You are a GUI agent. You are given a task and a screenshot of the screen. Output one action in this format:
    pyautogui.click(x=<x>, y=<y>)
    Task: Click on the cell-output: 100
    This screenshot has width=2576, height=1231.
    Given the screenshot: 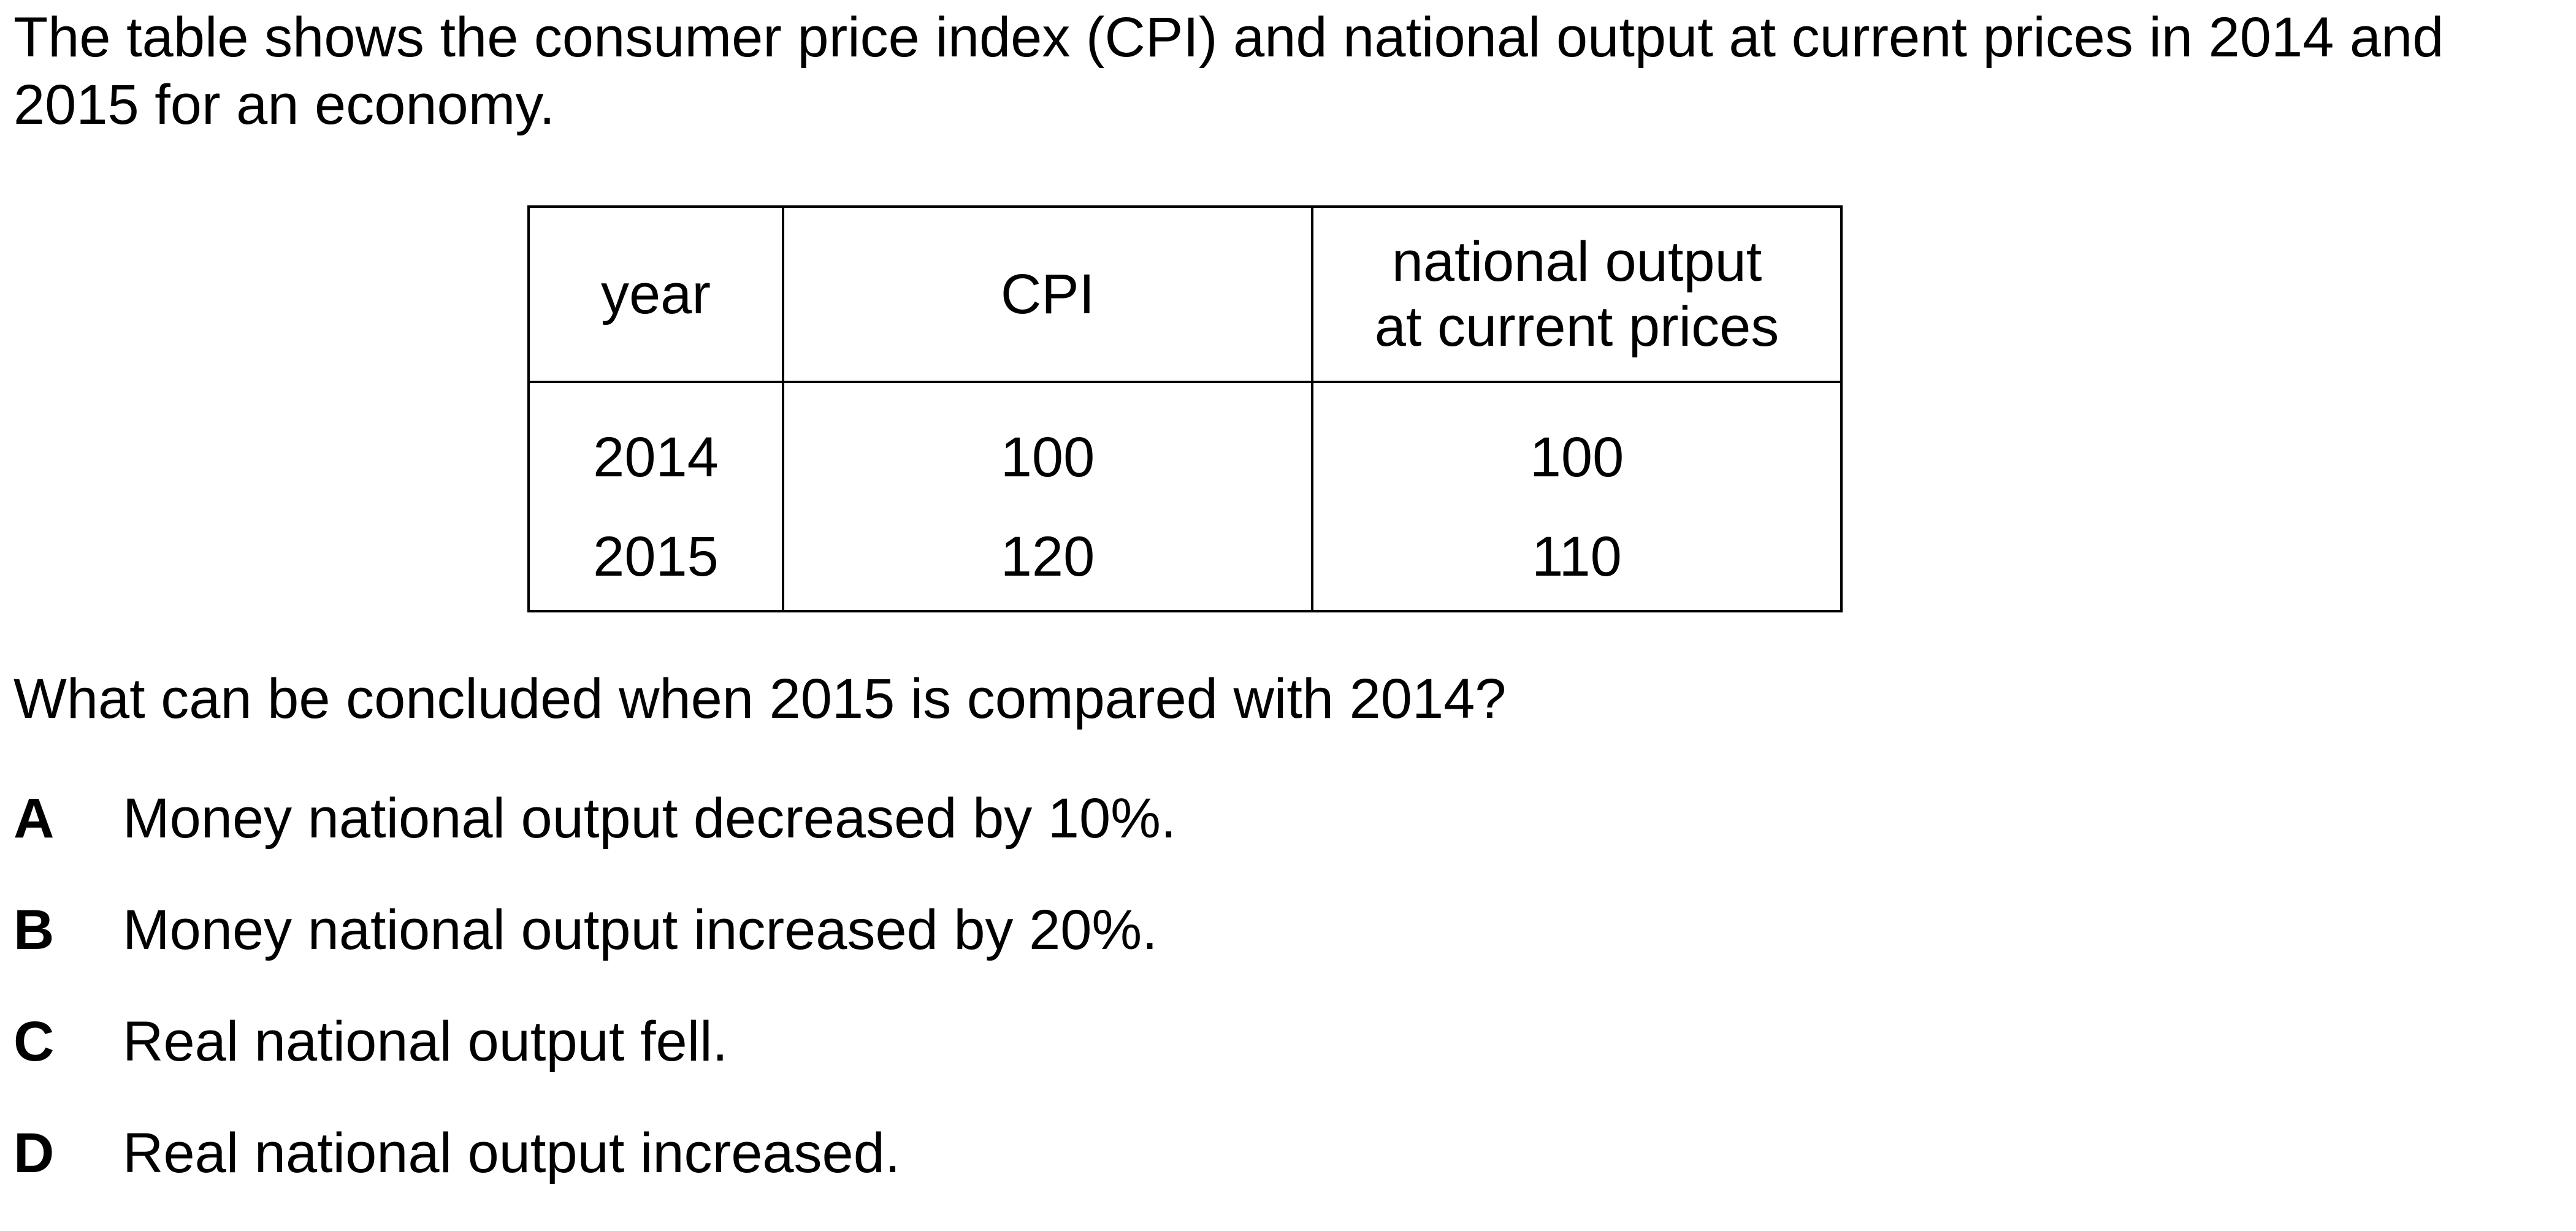 What is the action you would take?
    pyautogui.click(x=1576, y=453)
    